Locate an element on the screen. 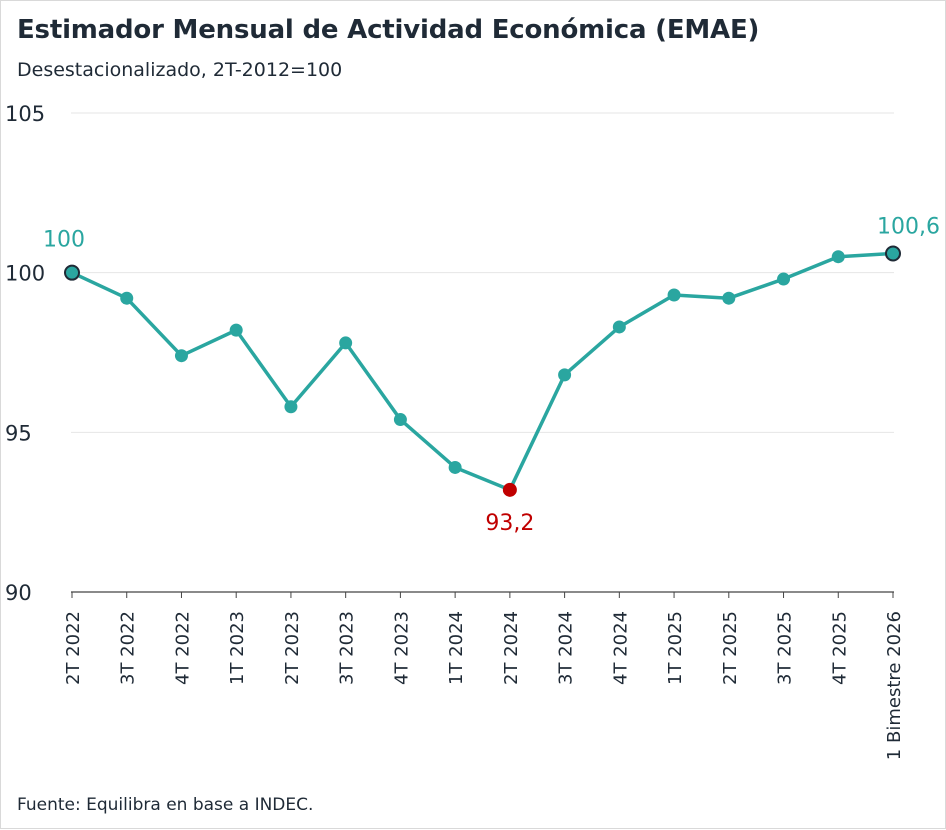 Image resolution: width=946 pixels, height=830 pixels. x-tick-label: 2T 2022 is located at coordinates (73, 648).